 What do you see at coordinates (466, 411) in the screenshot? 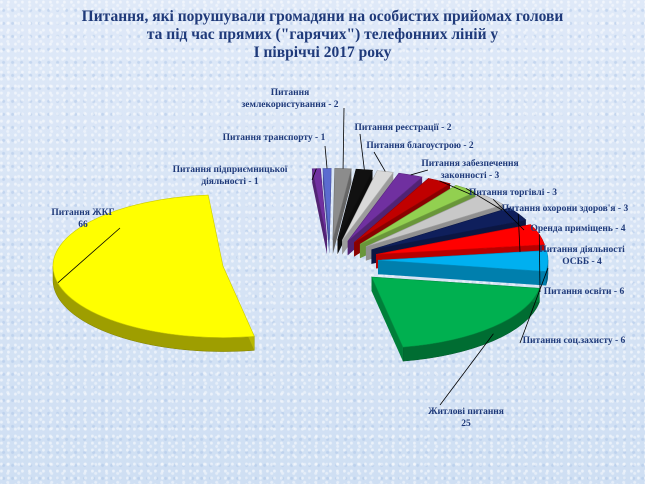
I see `slice-label-line: Житлові питання` at bounding box center [466, 411].